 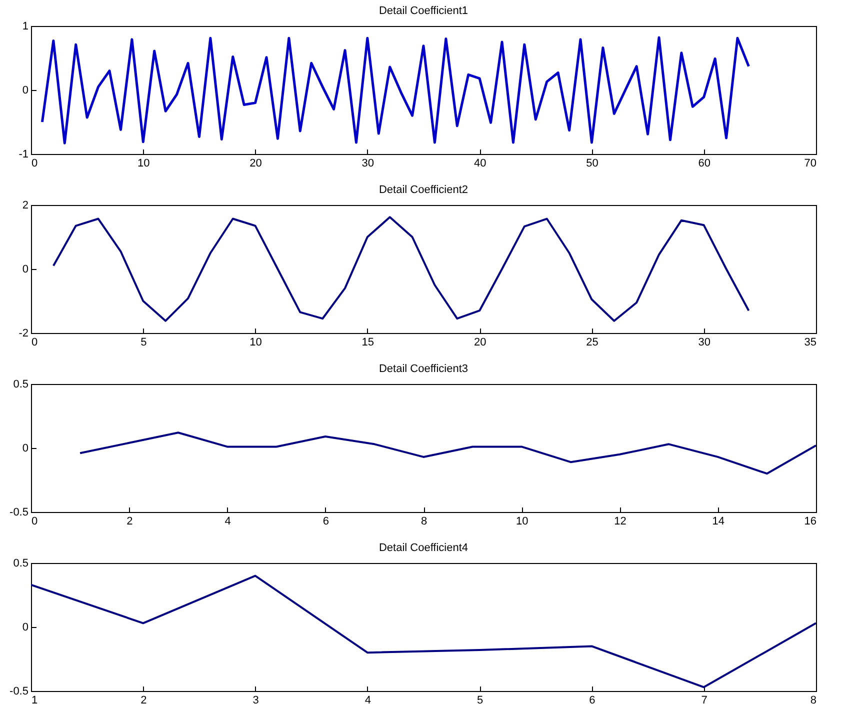 I want to click on x-tick-label: 16, so click(x=810, y=522).